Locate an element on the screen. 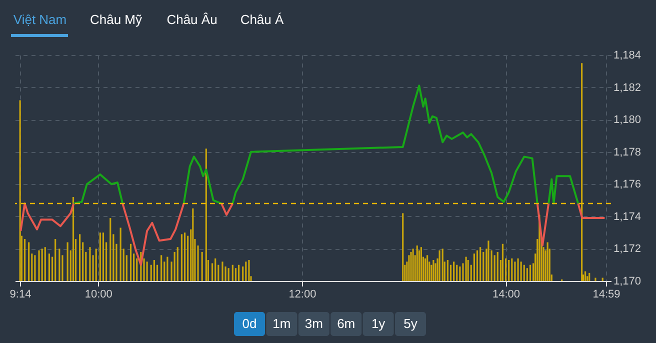 The width and height of the screenshot is (656, 343). text: 0d is located at coordinates (249, 323).